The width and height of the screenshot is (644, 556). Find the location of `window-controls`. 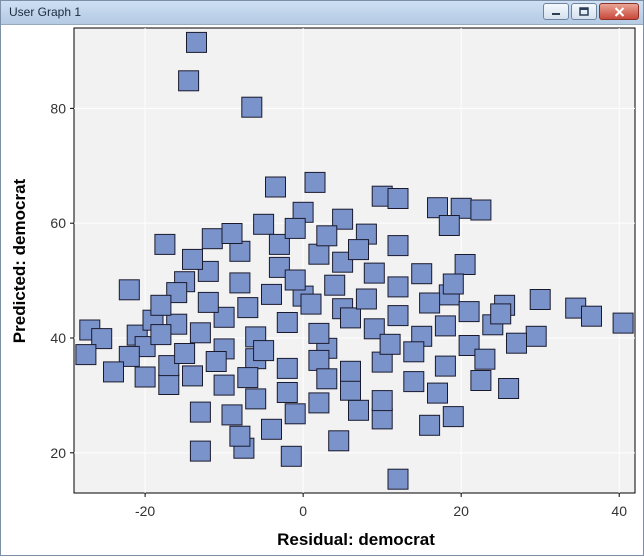

window-controls is located at coordinates (591, 11).